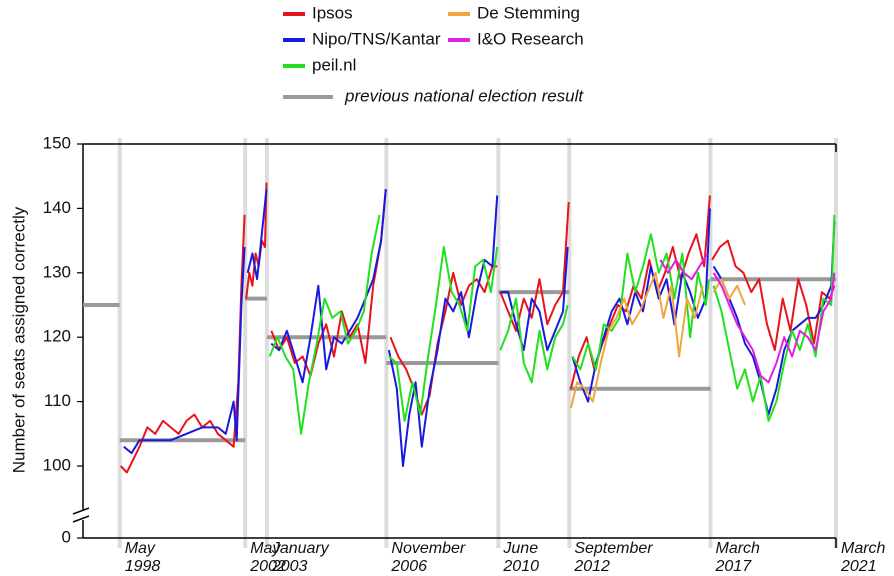  What do you see at coordinates (83, 515) in the screenshot?
I see `axis-break-gap` at bounding box center [83, 515].